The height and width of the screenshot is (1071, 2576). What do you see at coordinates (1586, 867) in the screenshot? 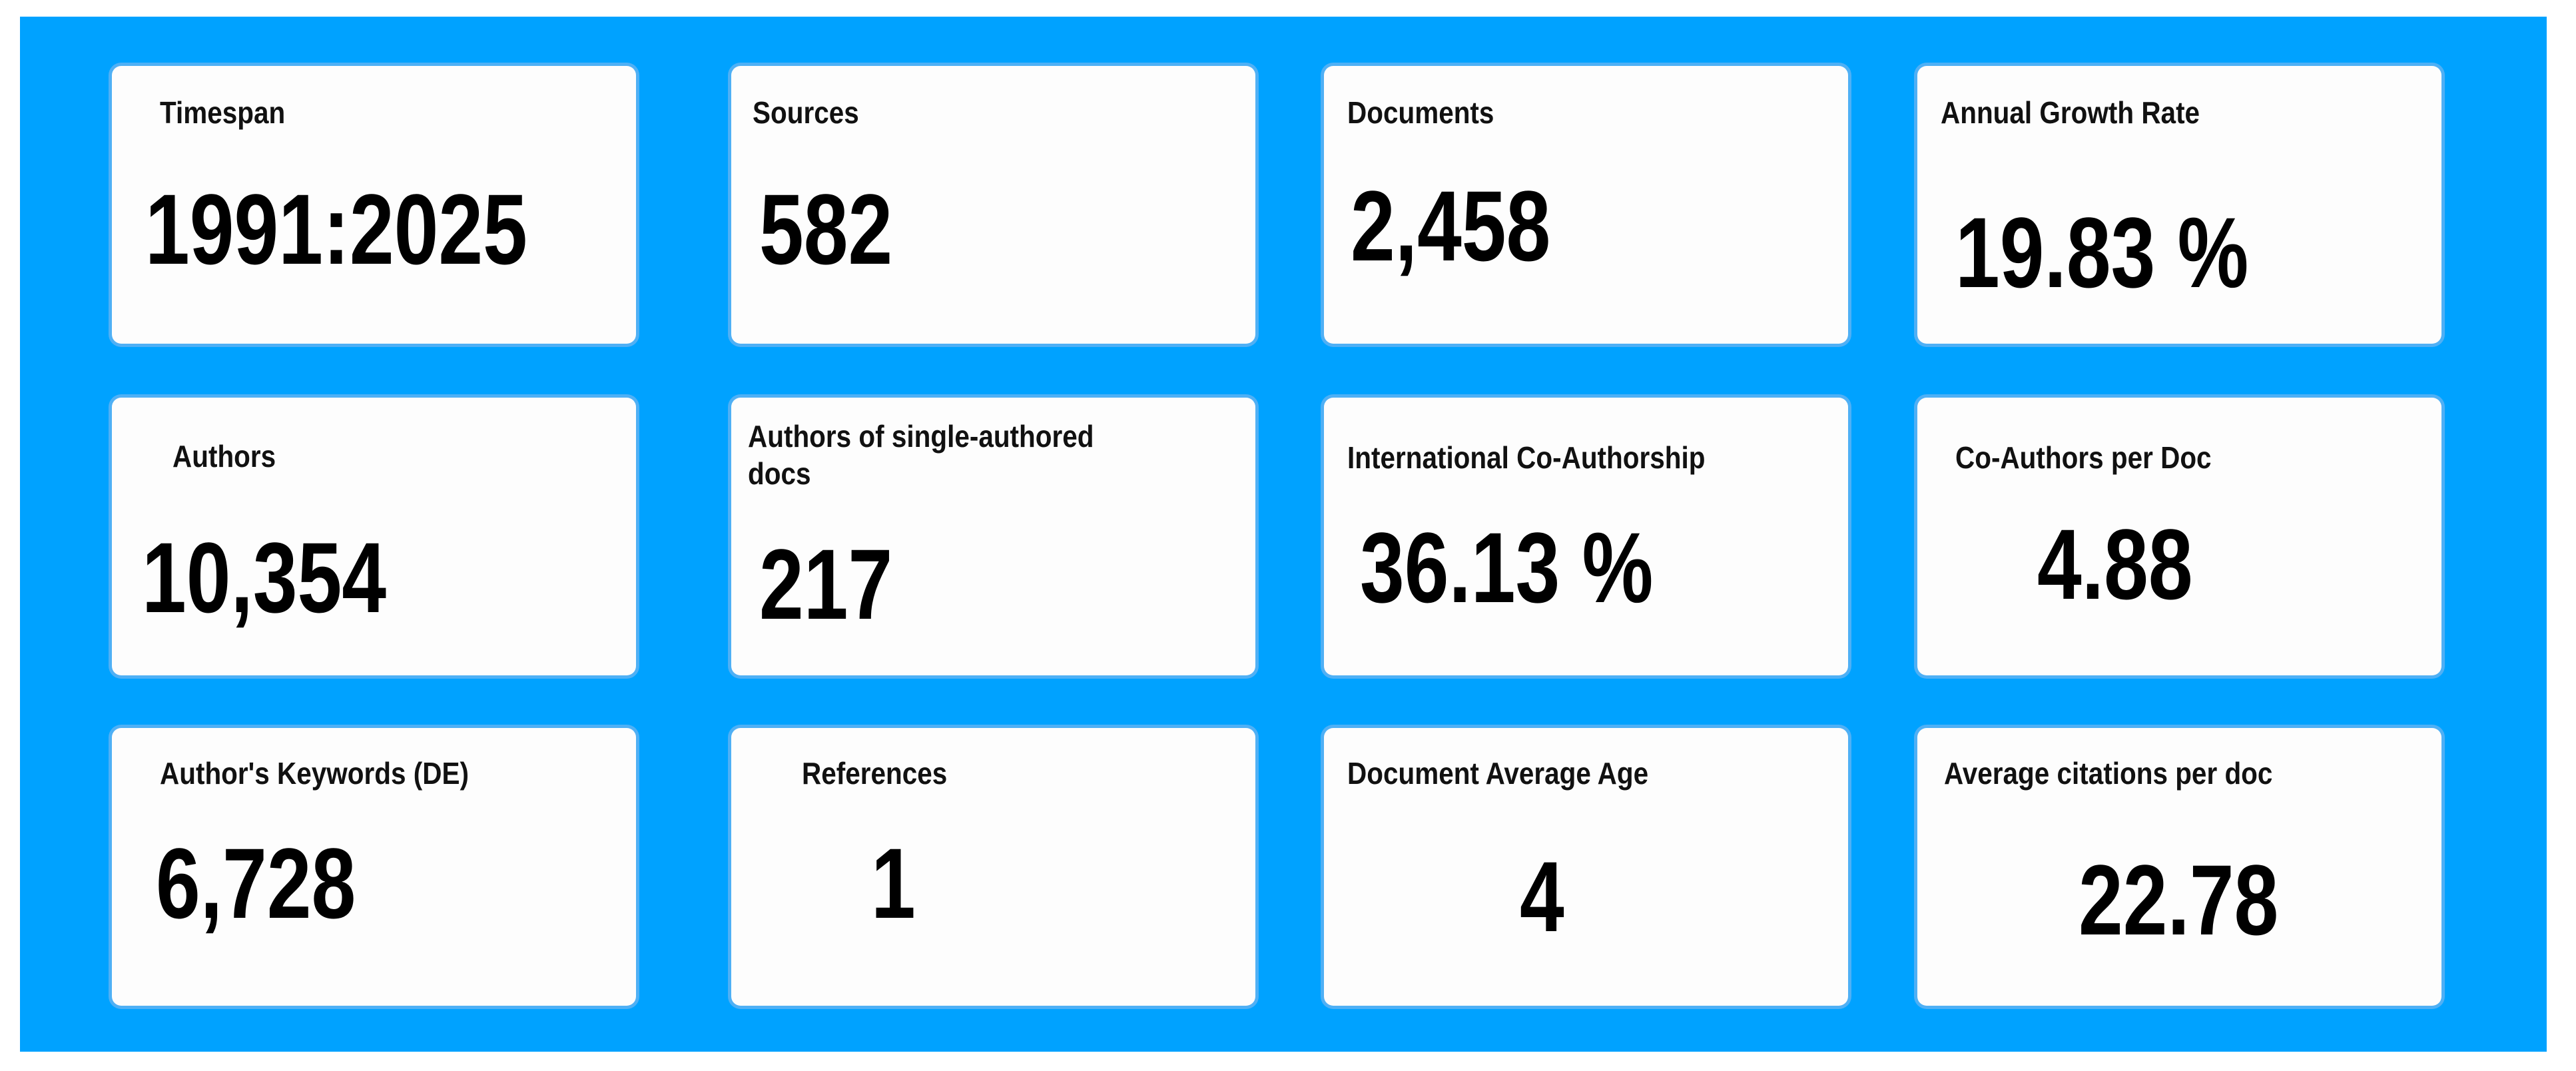
I see `metric-card-document-average-age: Document Average Age 4` at bounding box center [1586, 867].